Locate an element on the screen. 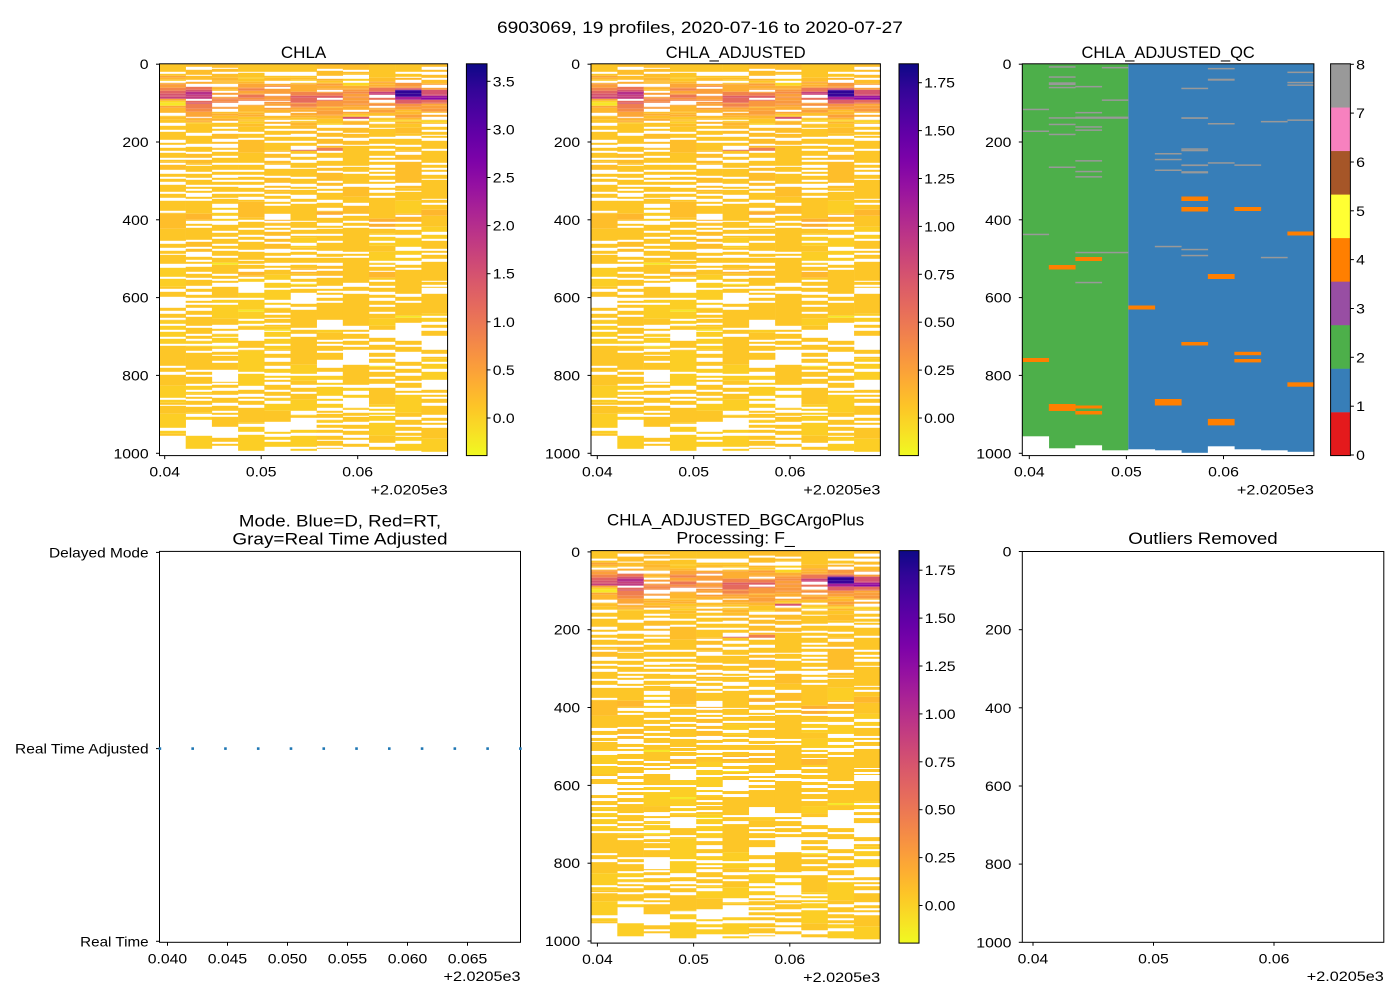 This screenshot has width=1400, height=1000. svg-text: CHLA is located at coordinates (304, 52).